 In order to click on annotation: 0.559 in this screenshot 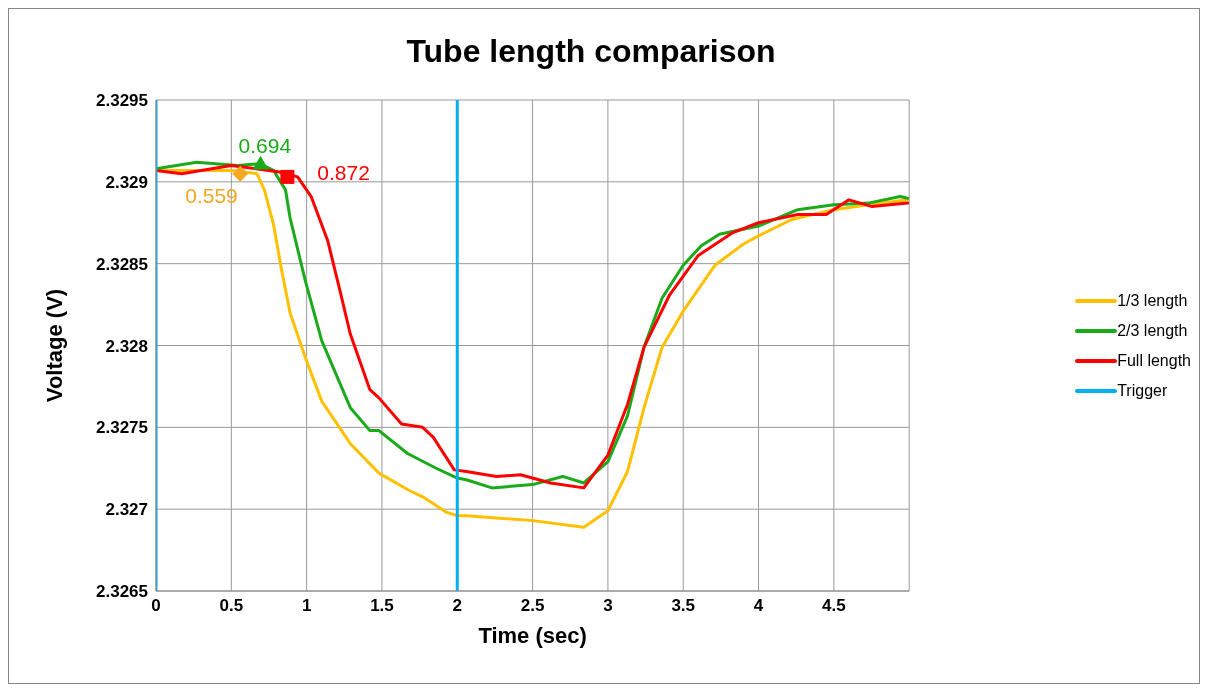, I will do `click(211, 196)`.